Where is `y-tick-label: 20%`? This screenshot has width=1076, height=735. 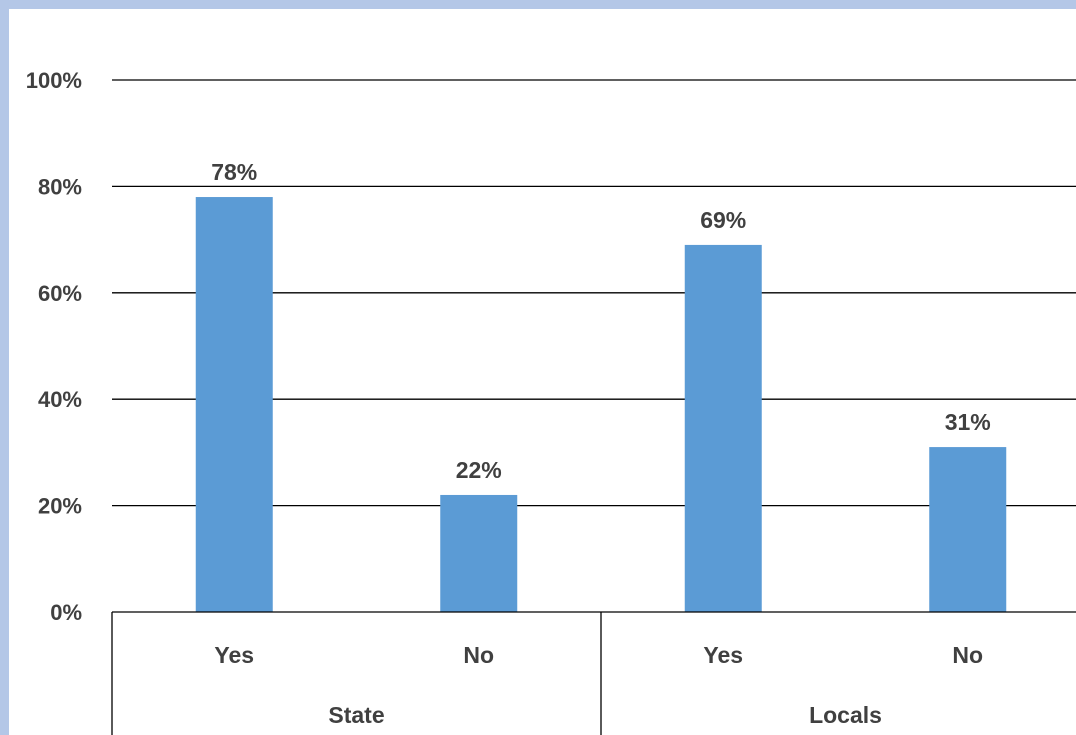
y-tick-label: 20% is located at coordinates (60, 506).